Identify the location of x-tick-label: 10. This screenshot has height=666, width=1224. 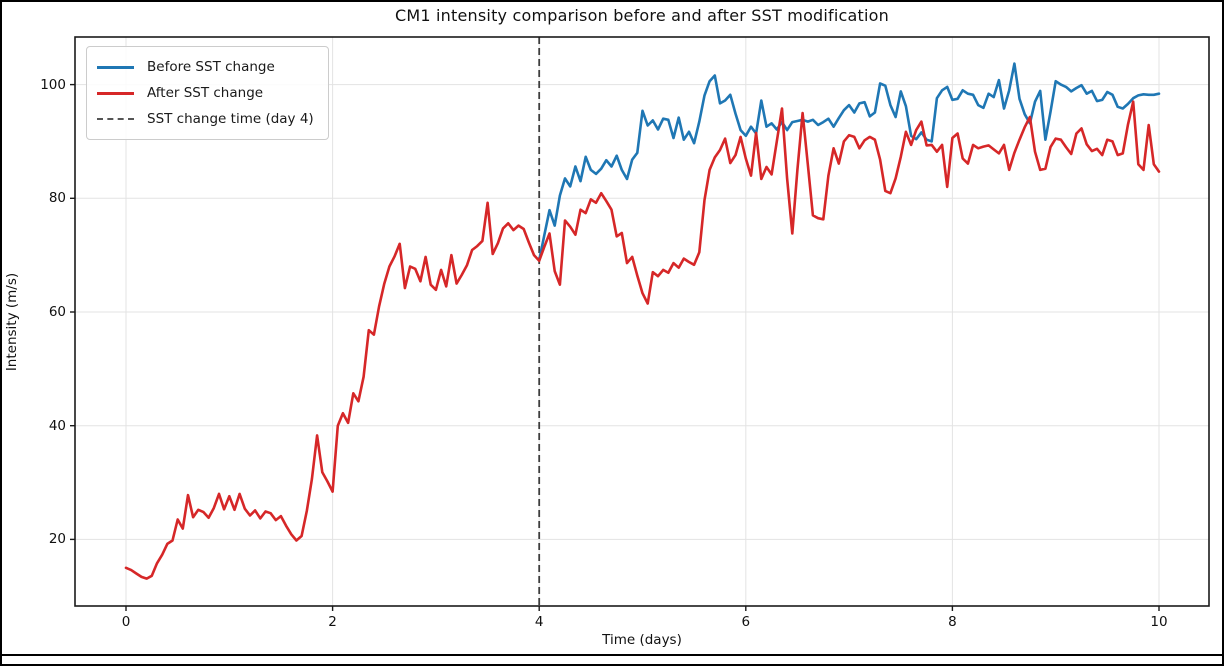
(1159, 622).